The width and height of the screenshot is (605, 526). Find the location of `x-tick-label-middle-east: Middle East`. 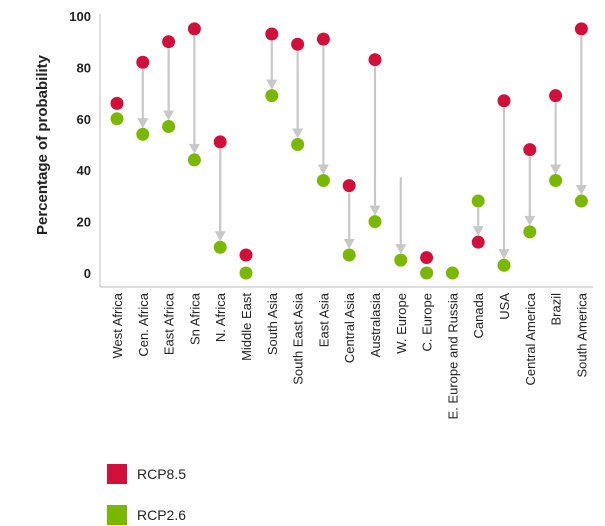

x-tick-label-middle-east: Middle East is located at coordinates (246, 327).